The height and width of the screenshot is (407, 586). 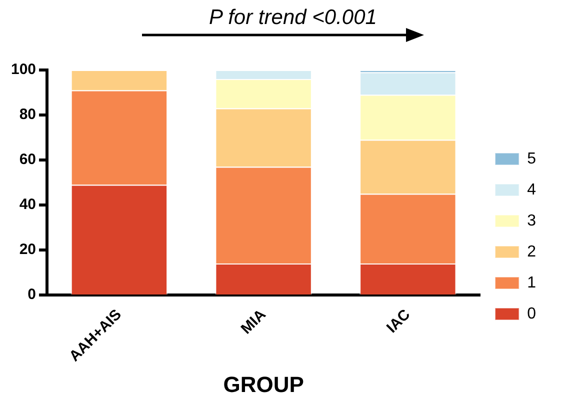 What do you see at coordinates (27, 205) in the screenshot?
I see `y-tick-label: 40` at bounding box center [27, 205].